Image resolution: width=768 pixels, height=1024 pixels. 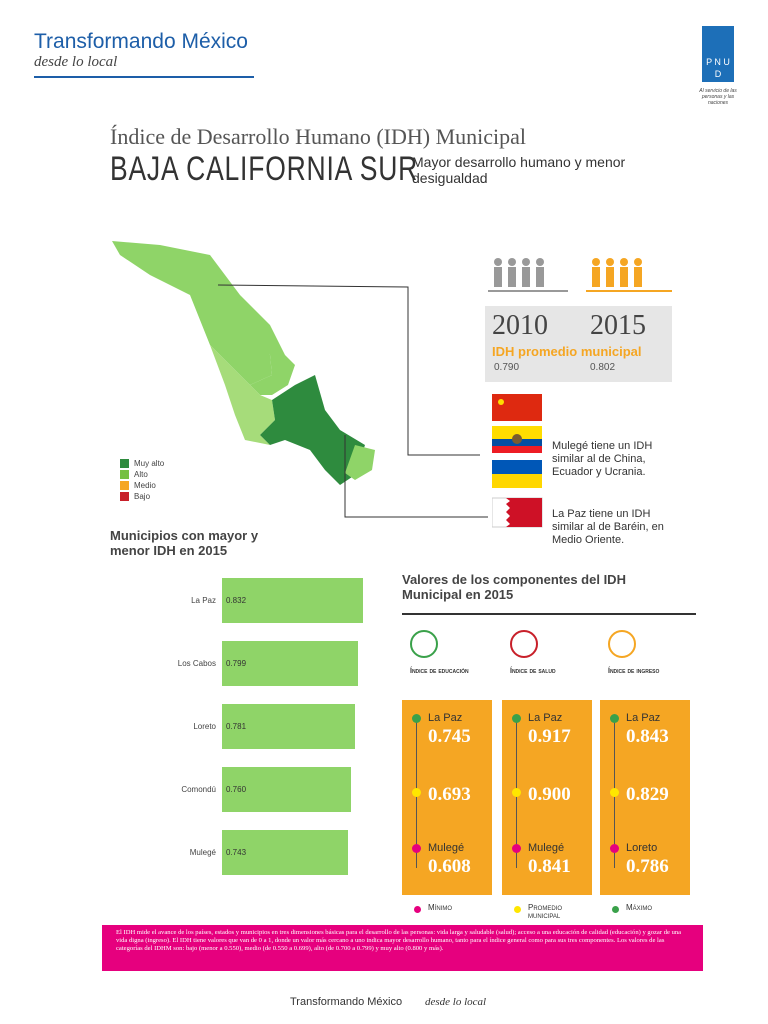 I want to click on legend-label: Mínimo, so click(x=440, y=907).